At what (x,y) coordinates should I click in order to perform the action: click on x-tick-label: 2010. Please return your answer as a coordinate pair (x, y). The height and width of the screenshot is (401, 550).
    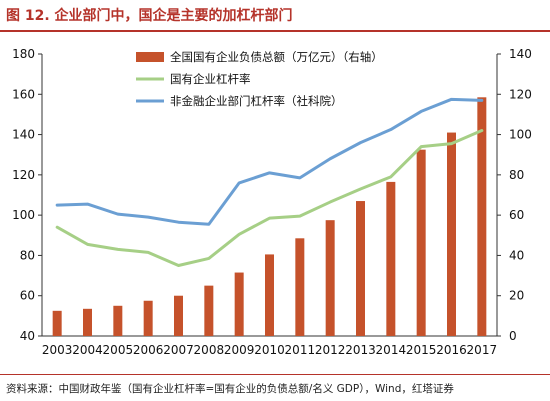
    Looking at the image, I should click on (269, 350).